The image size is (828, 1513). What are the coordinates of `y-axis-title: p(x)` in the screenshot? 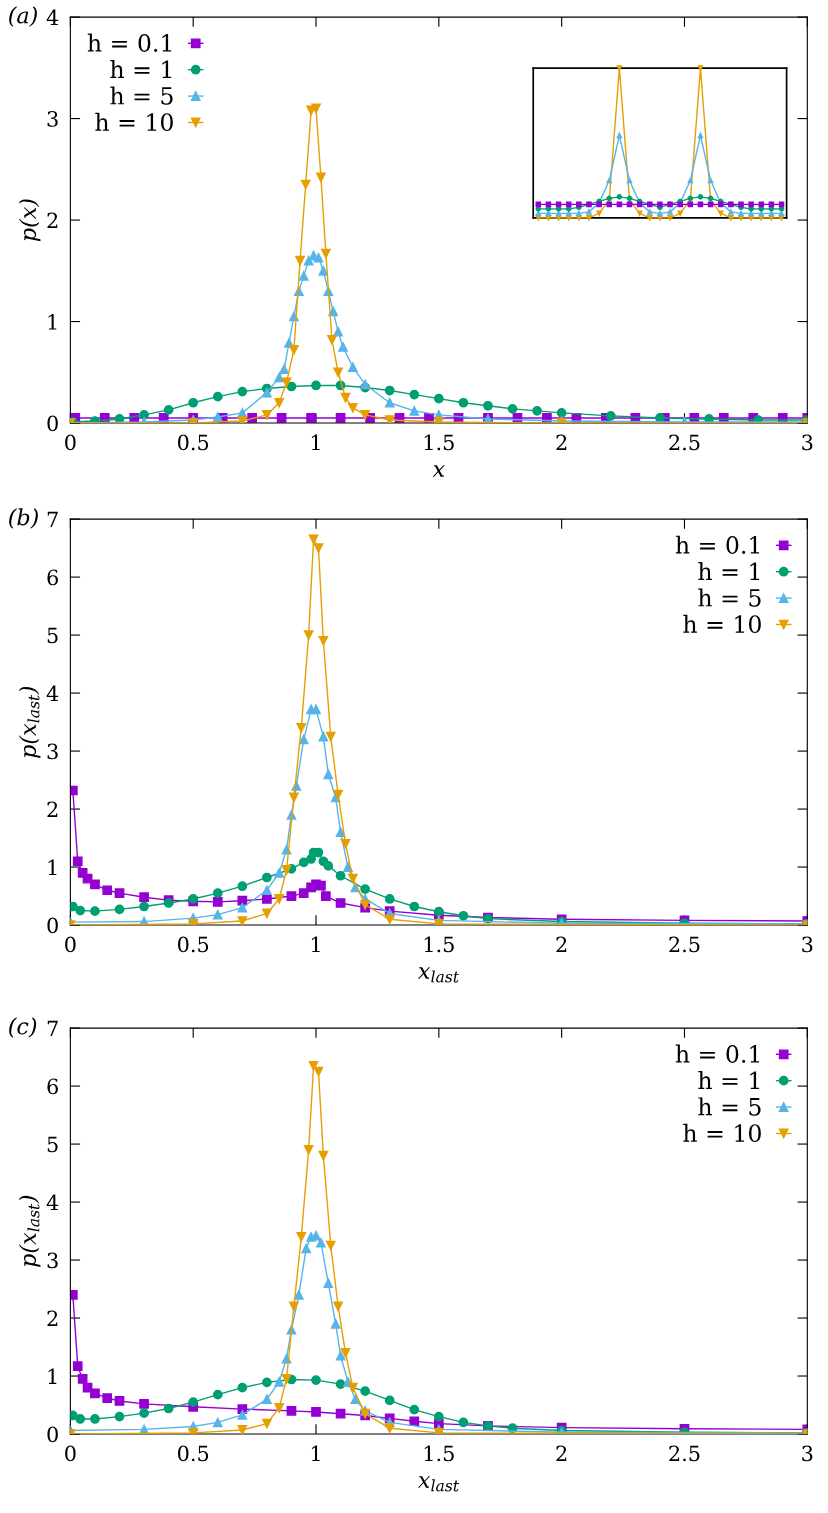 It's located at (29, 220).